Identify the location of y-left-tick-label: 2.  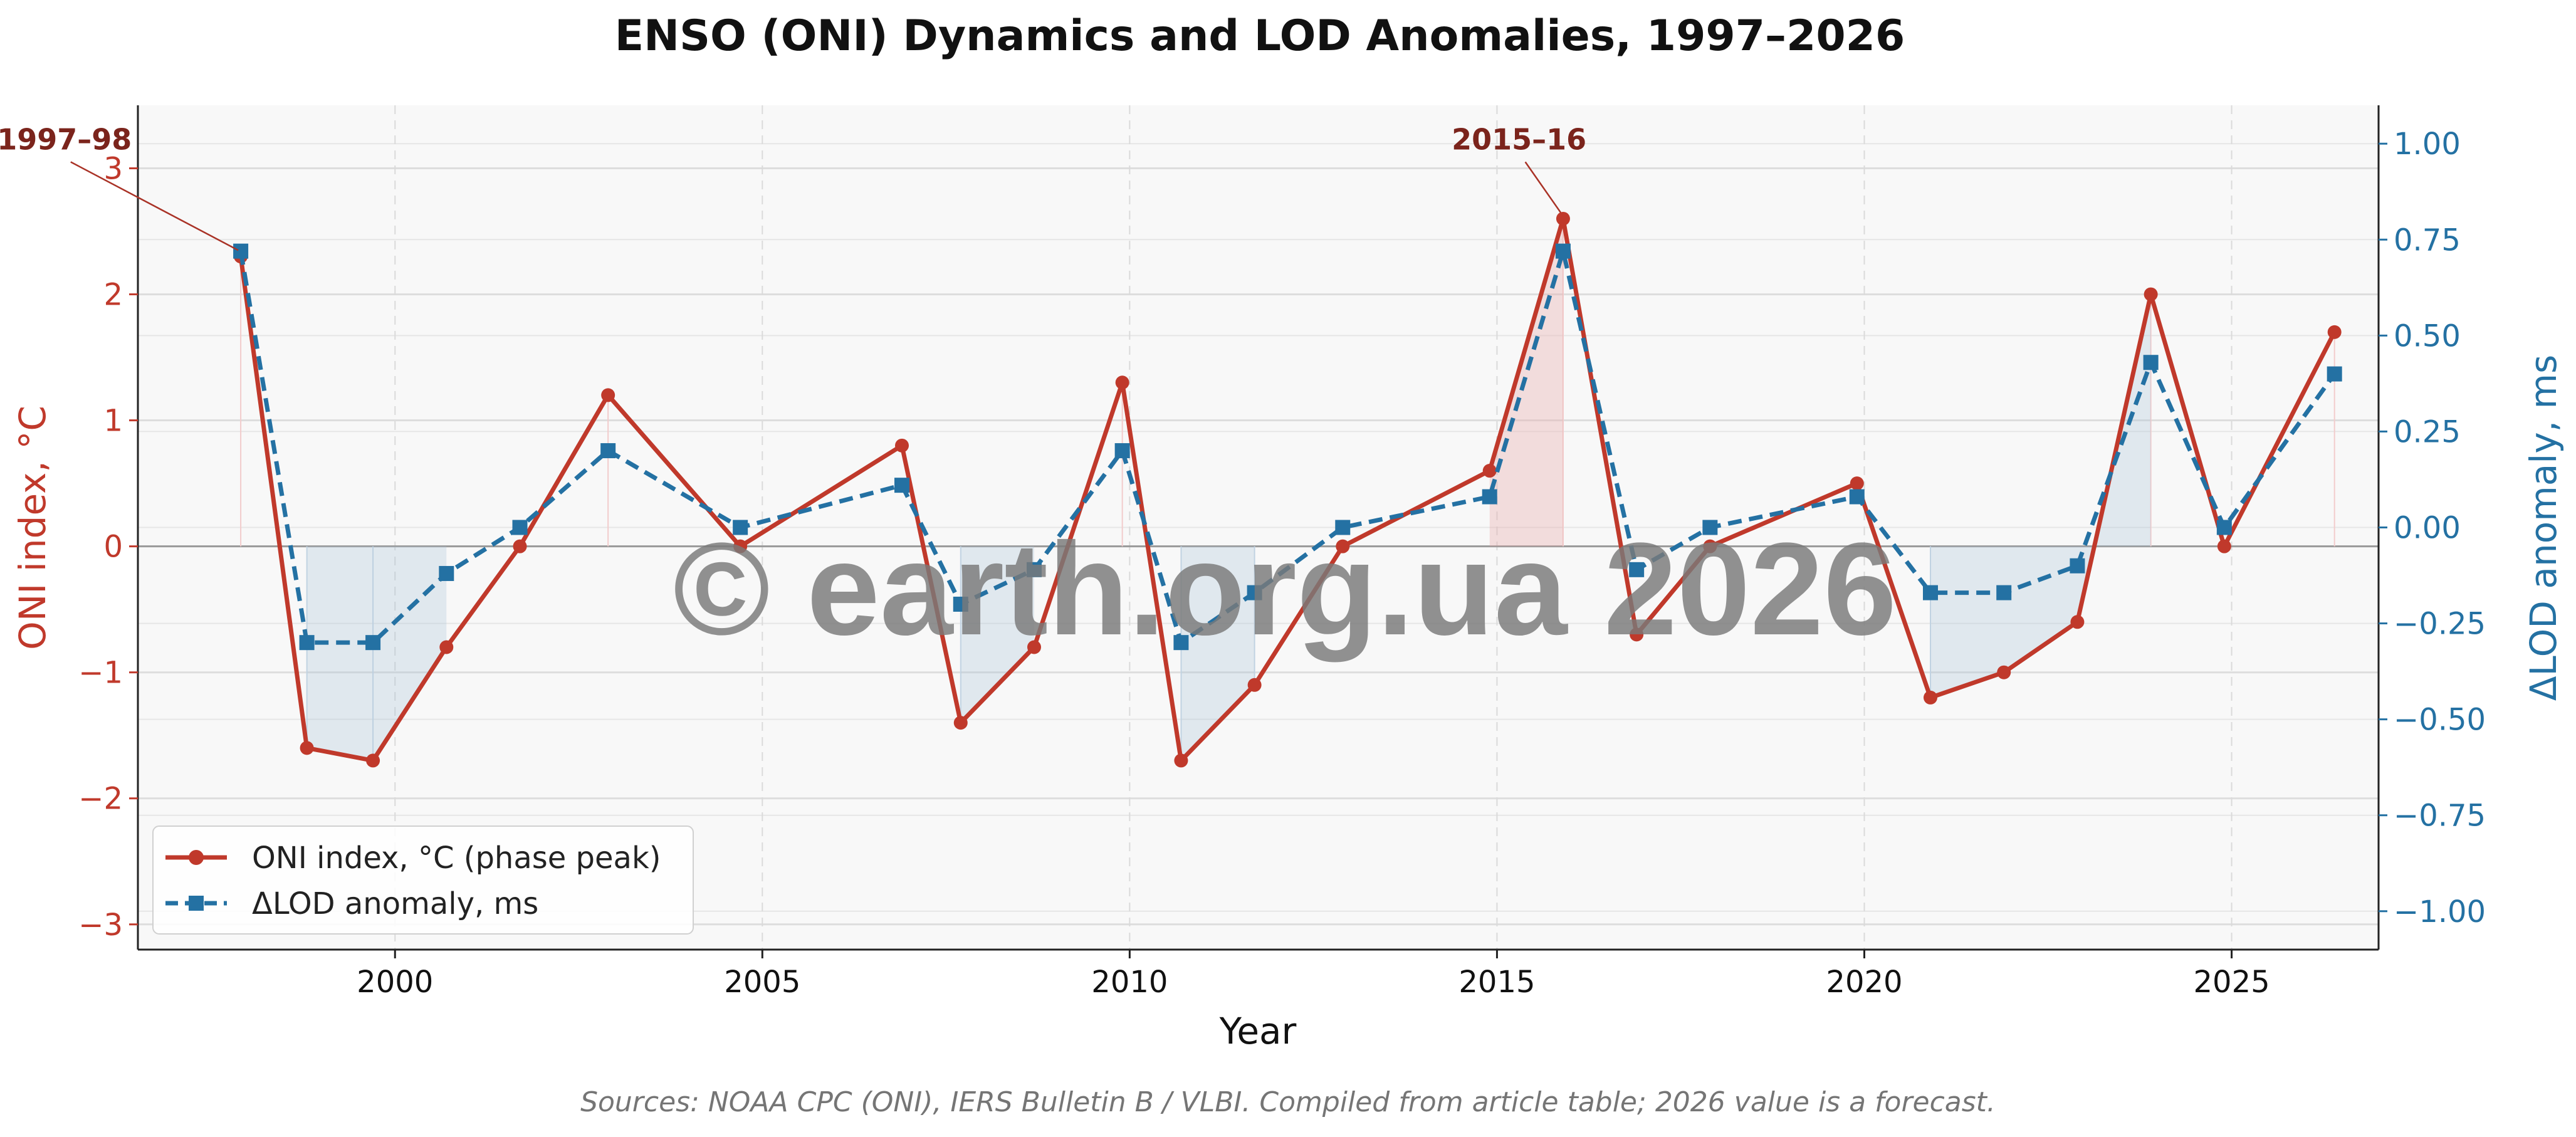
(113, 295).